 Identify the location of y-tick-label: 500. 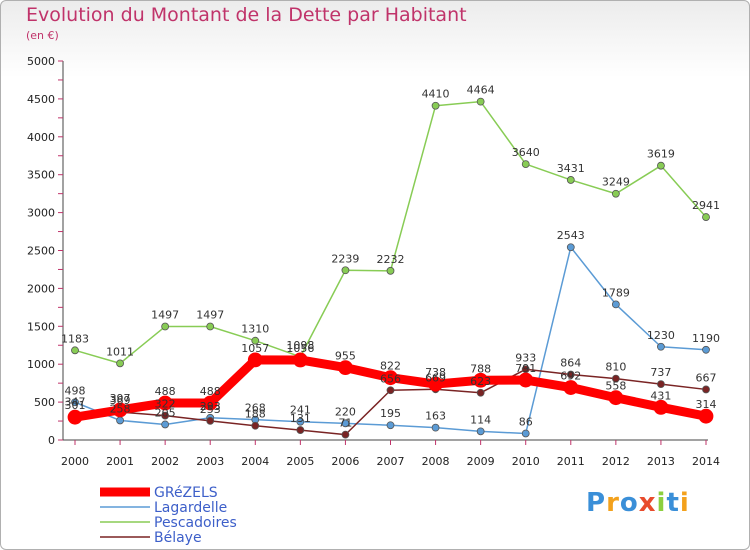
(44, 402).